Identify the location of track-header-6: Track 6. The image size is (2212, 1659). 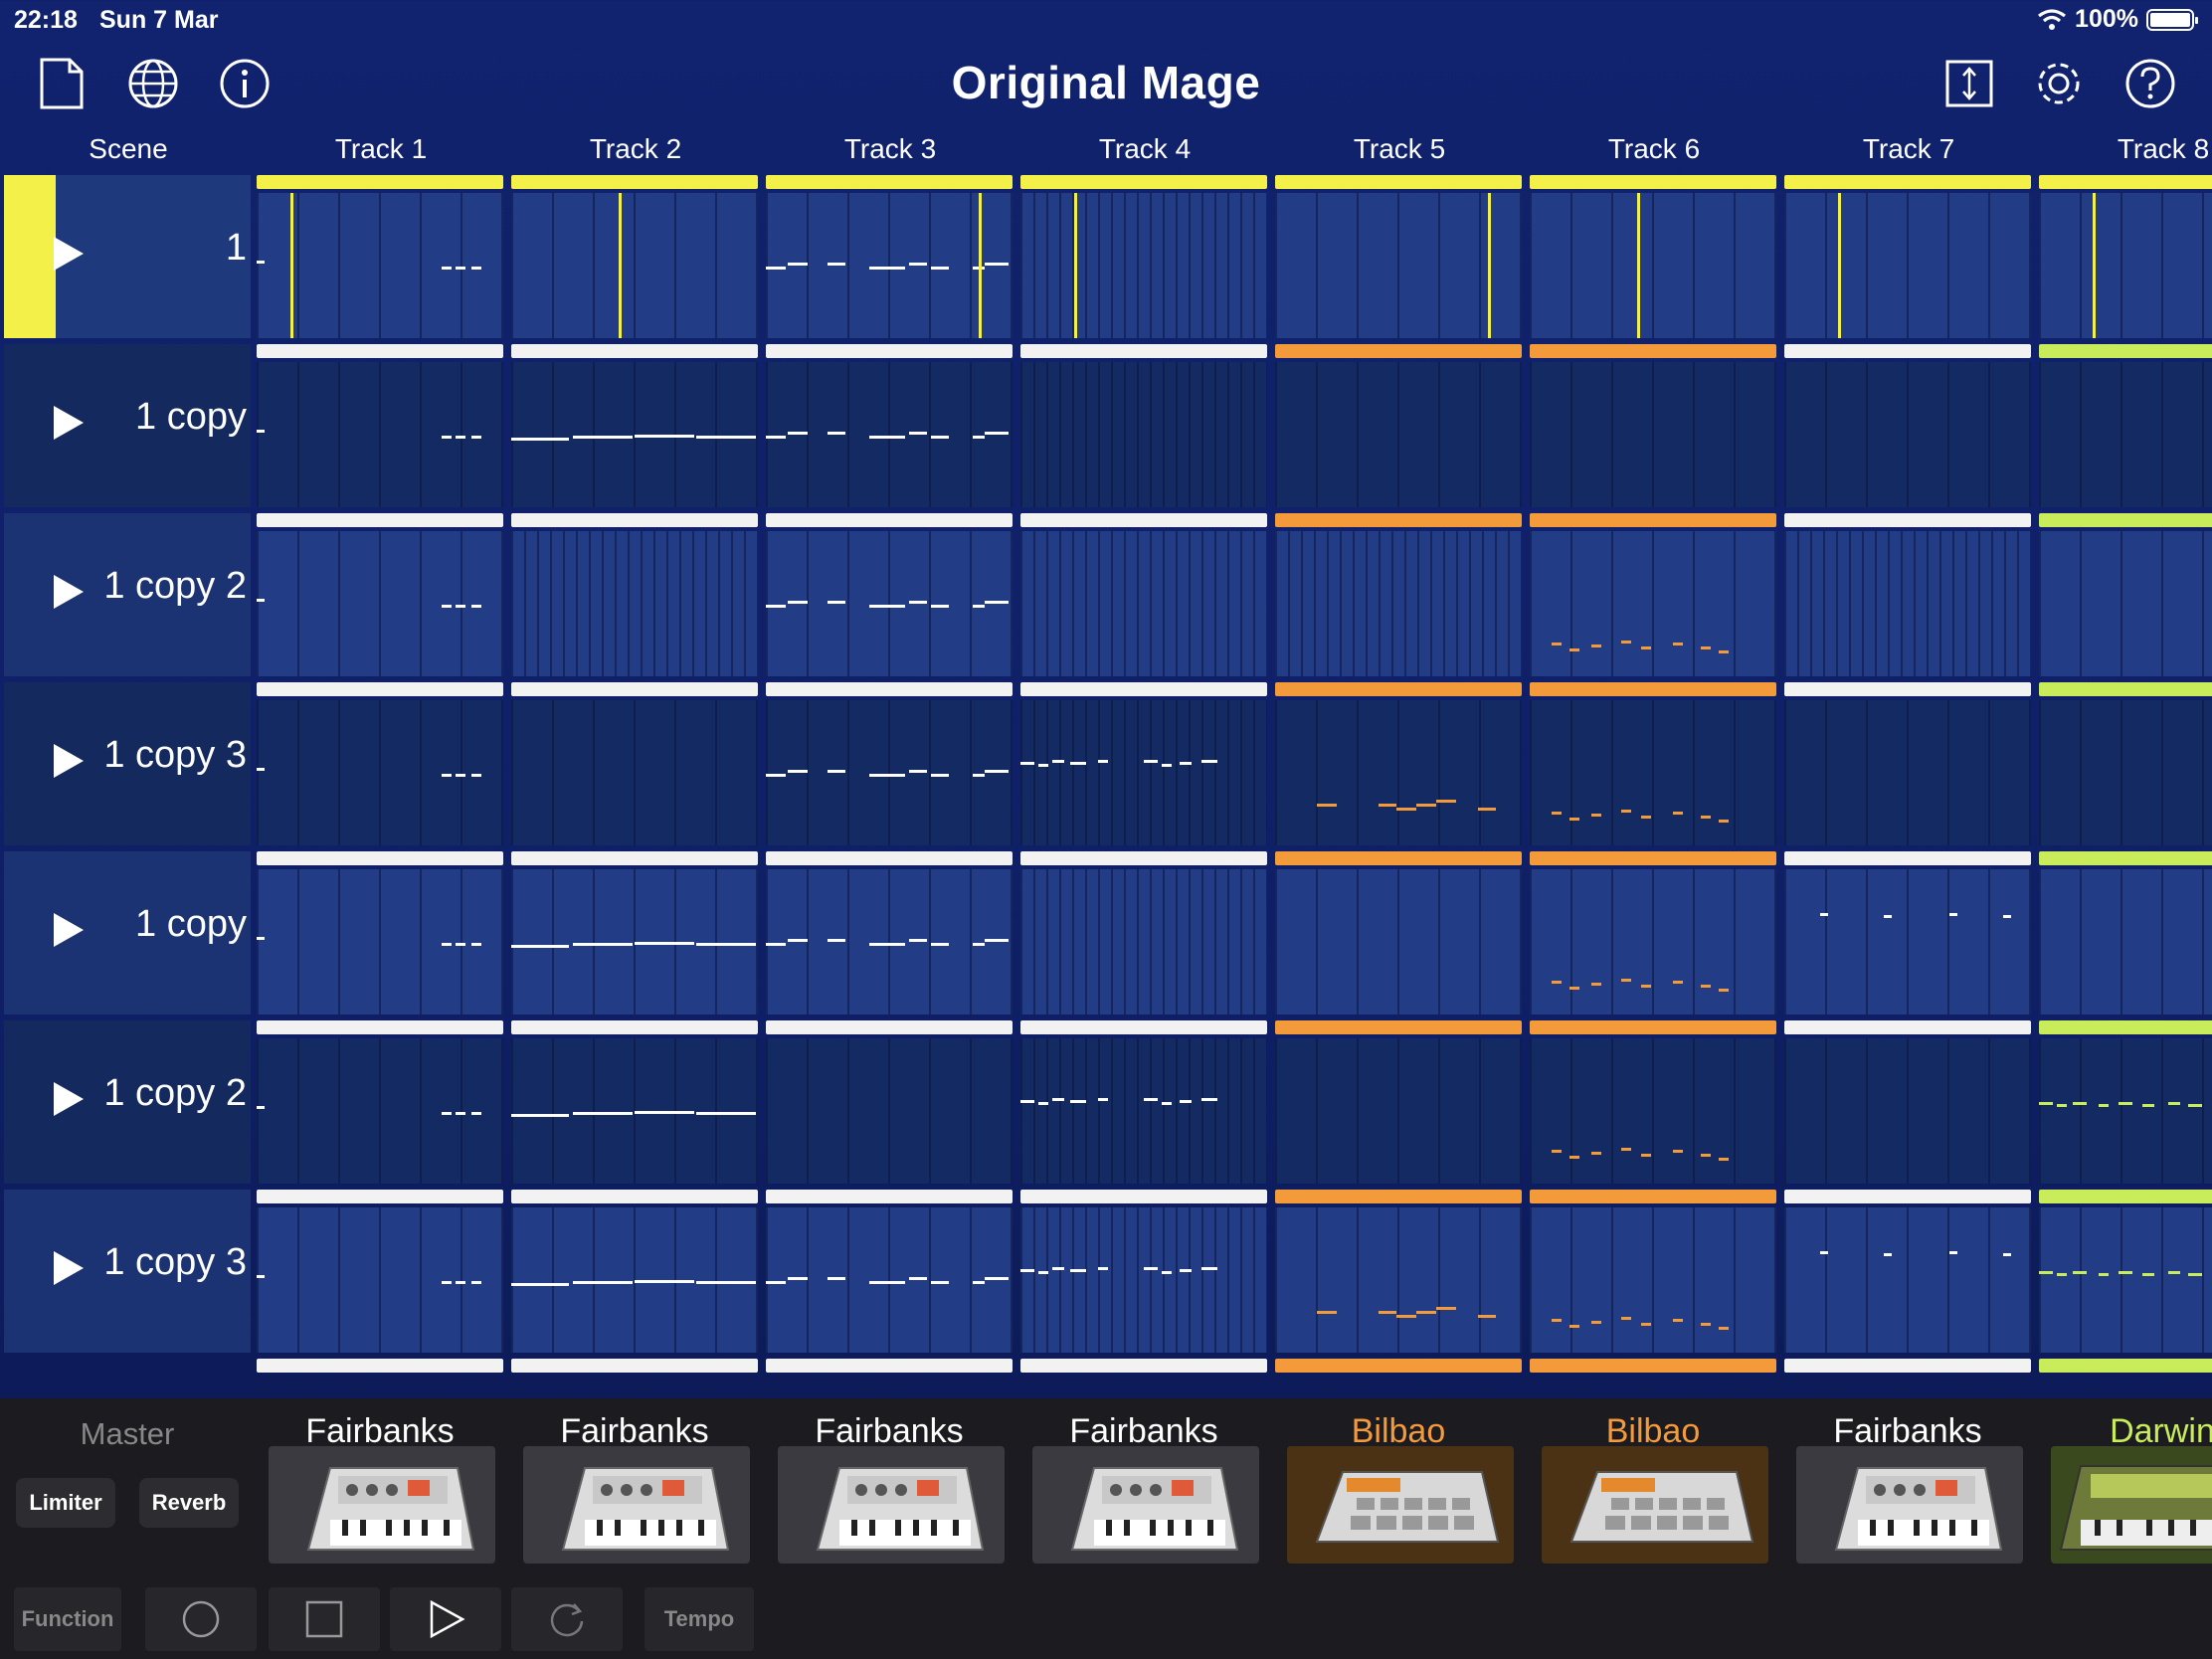
(1654, 148).